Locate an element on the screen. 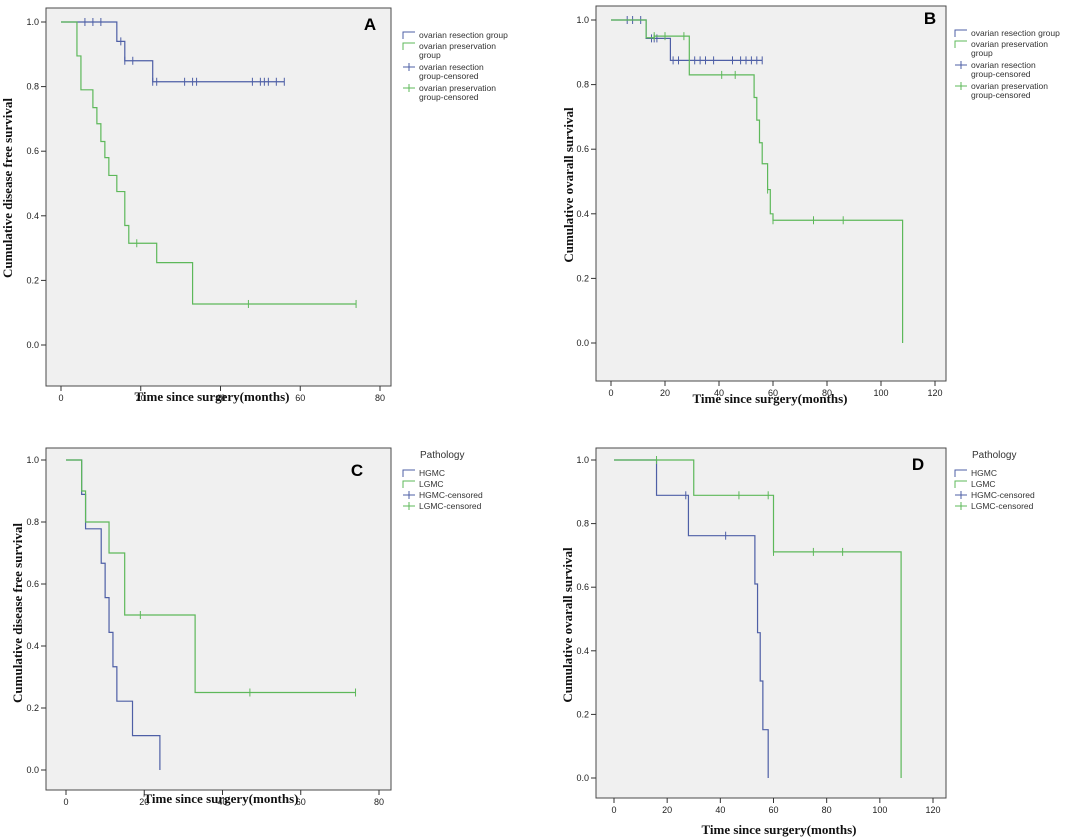 The image size is (1080, 840). x-tick-label: 120 is located at coordinates (934, 393).